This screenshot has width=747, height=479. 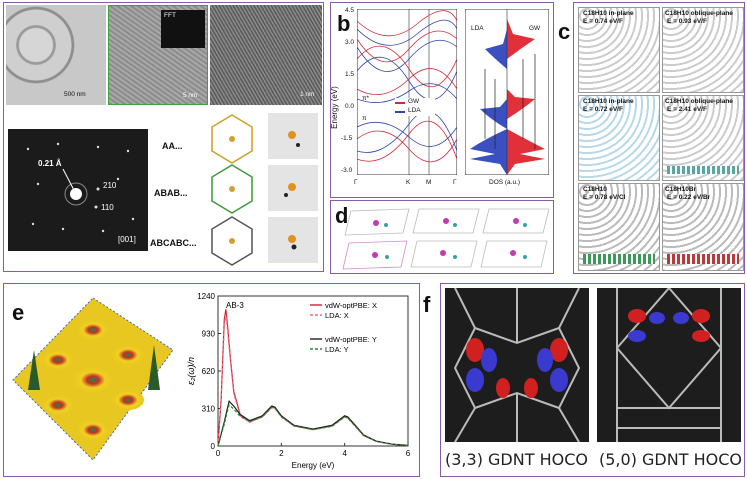 What do you see at coordinates (516, 459) in the screenshot?
I see `gdnt-33-caption: (3,3) GDNT HOCO` at bounding box center [516, 459].